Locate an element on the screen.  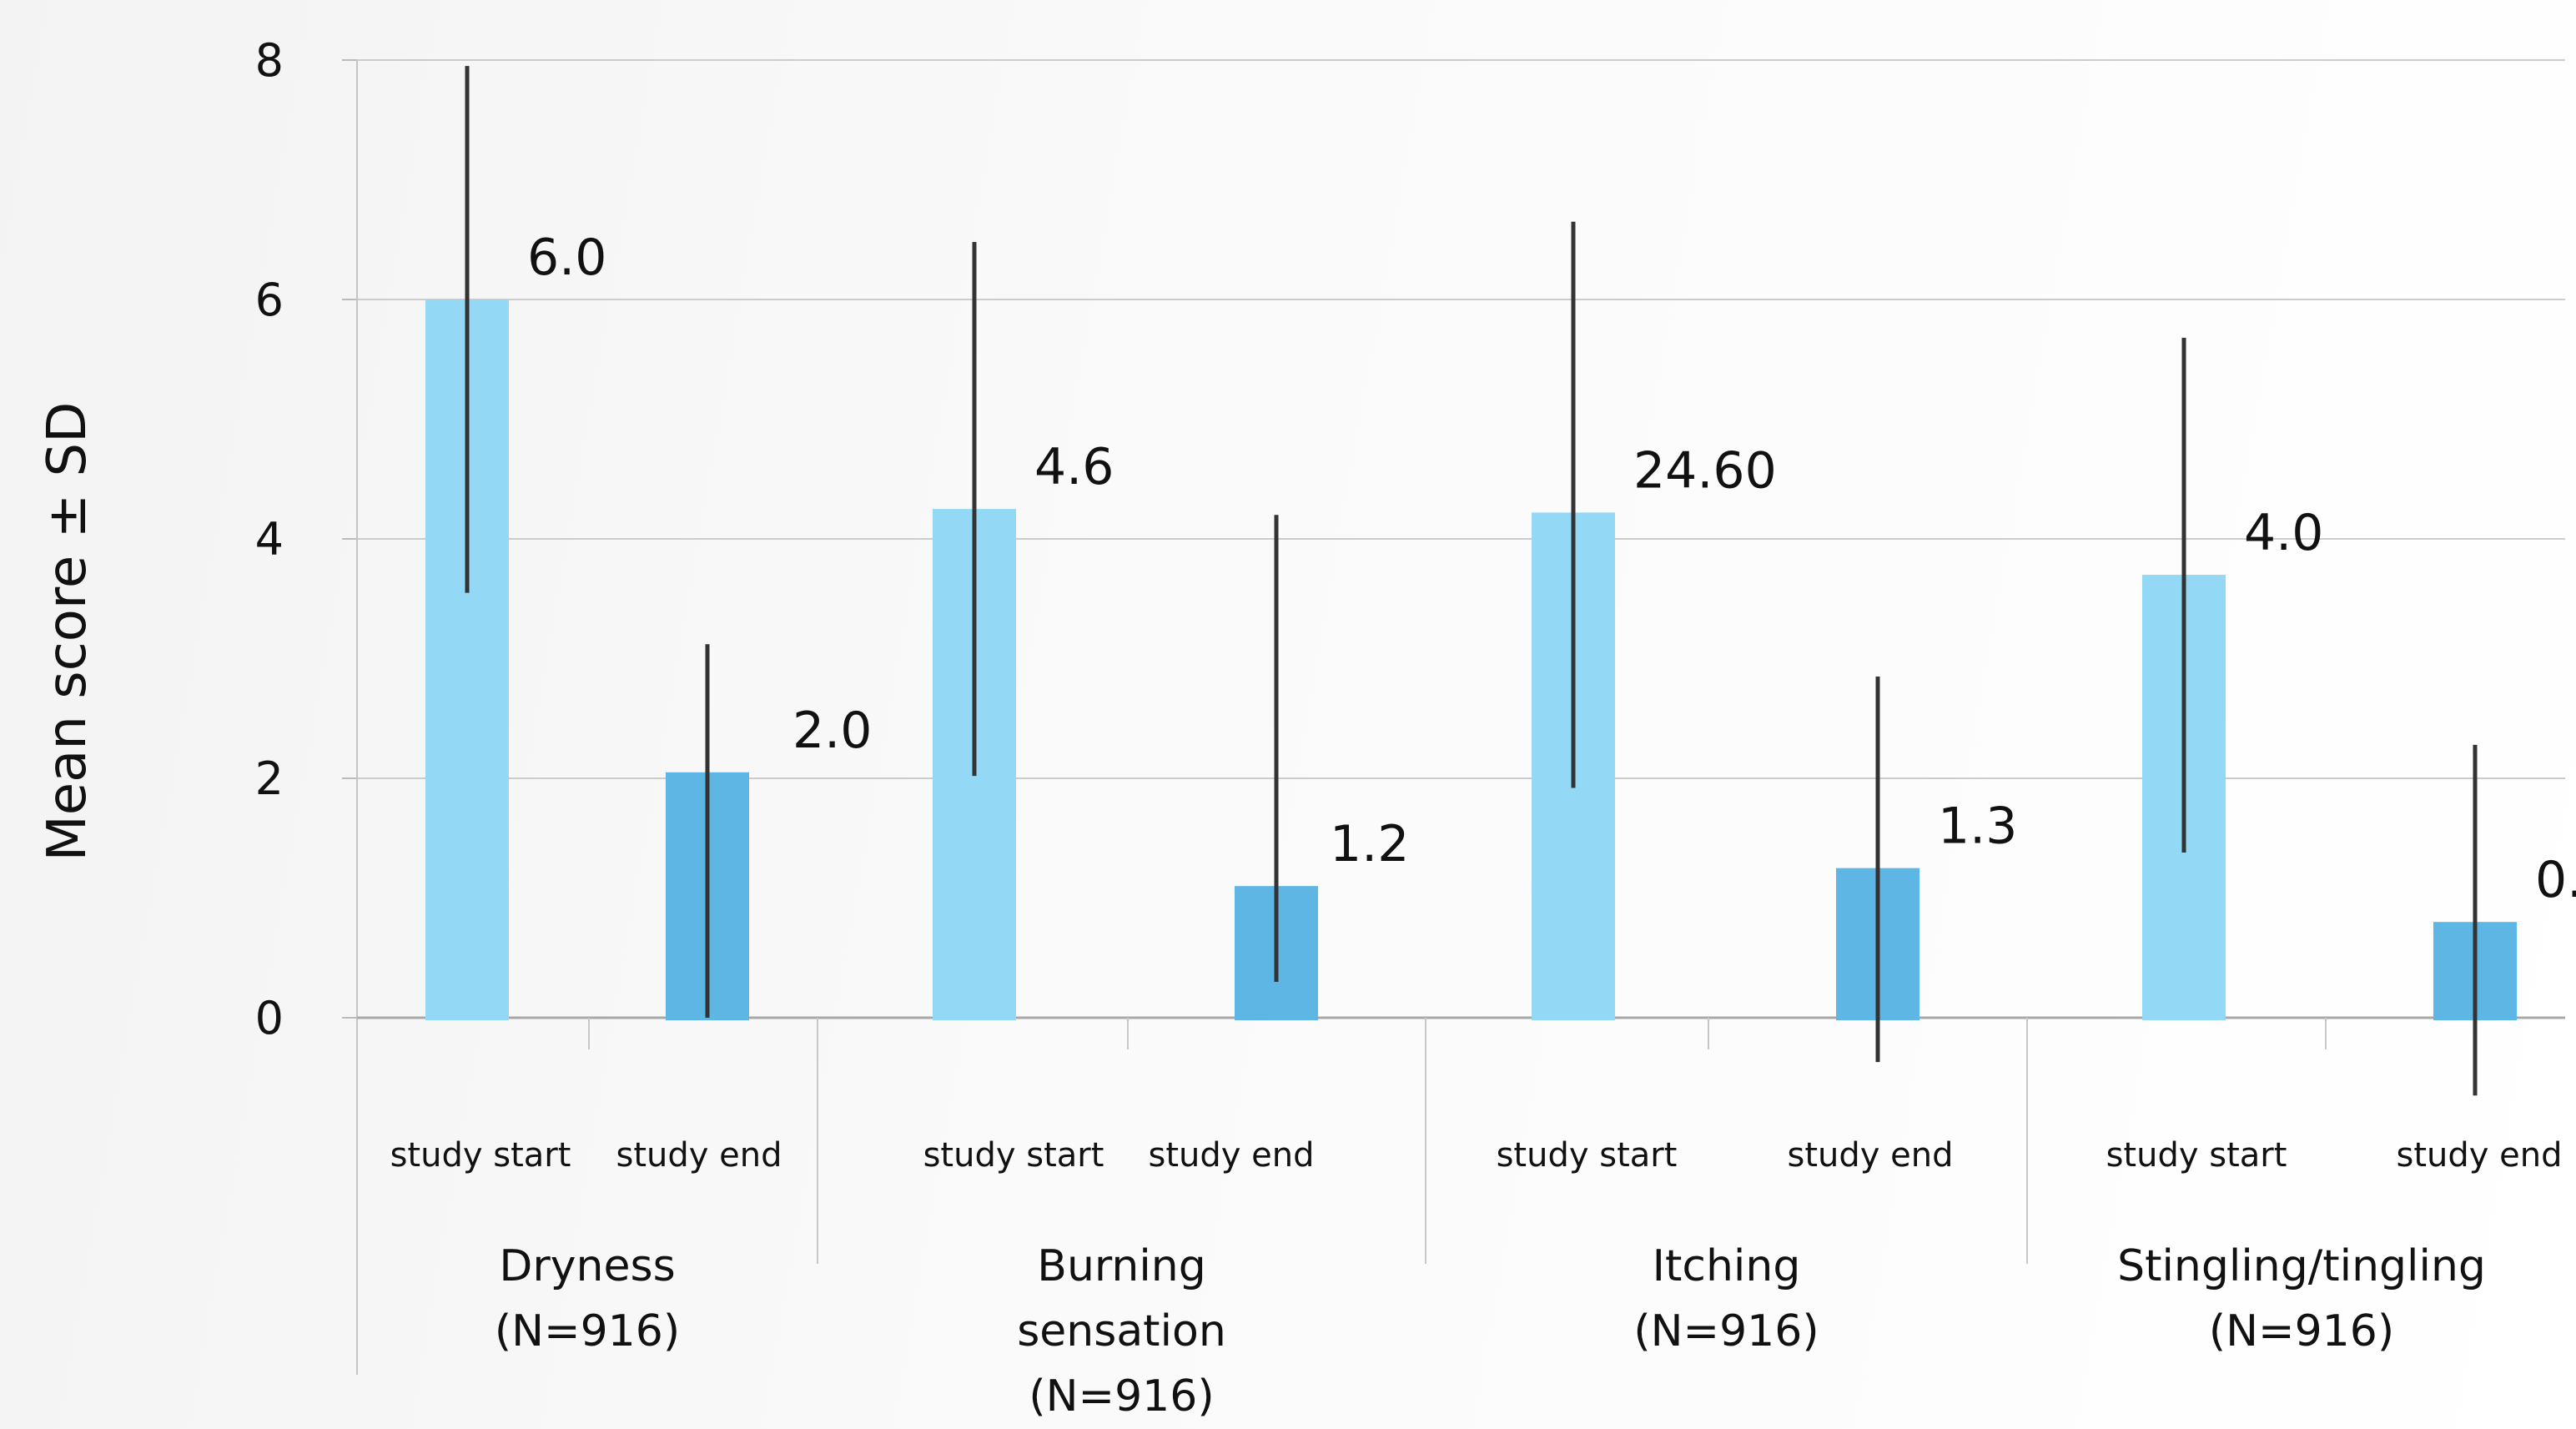
data-label: 2.0 is located at coordinates (832, 731).